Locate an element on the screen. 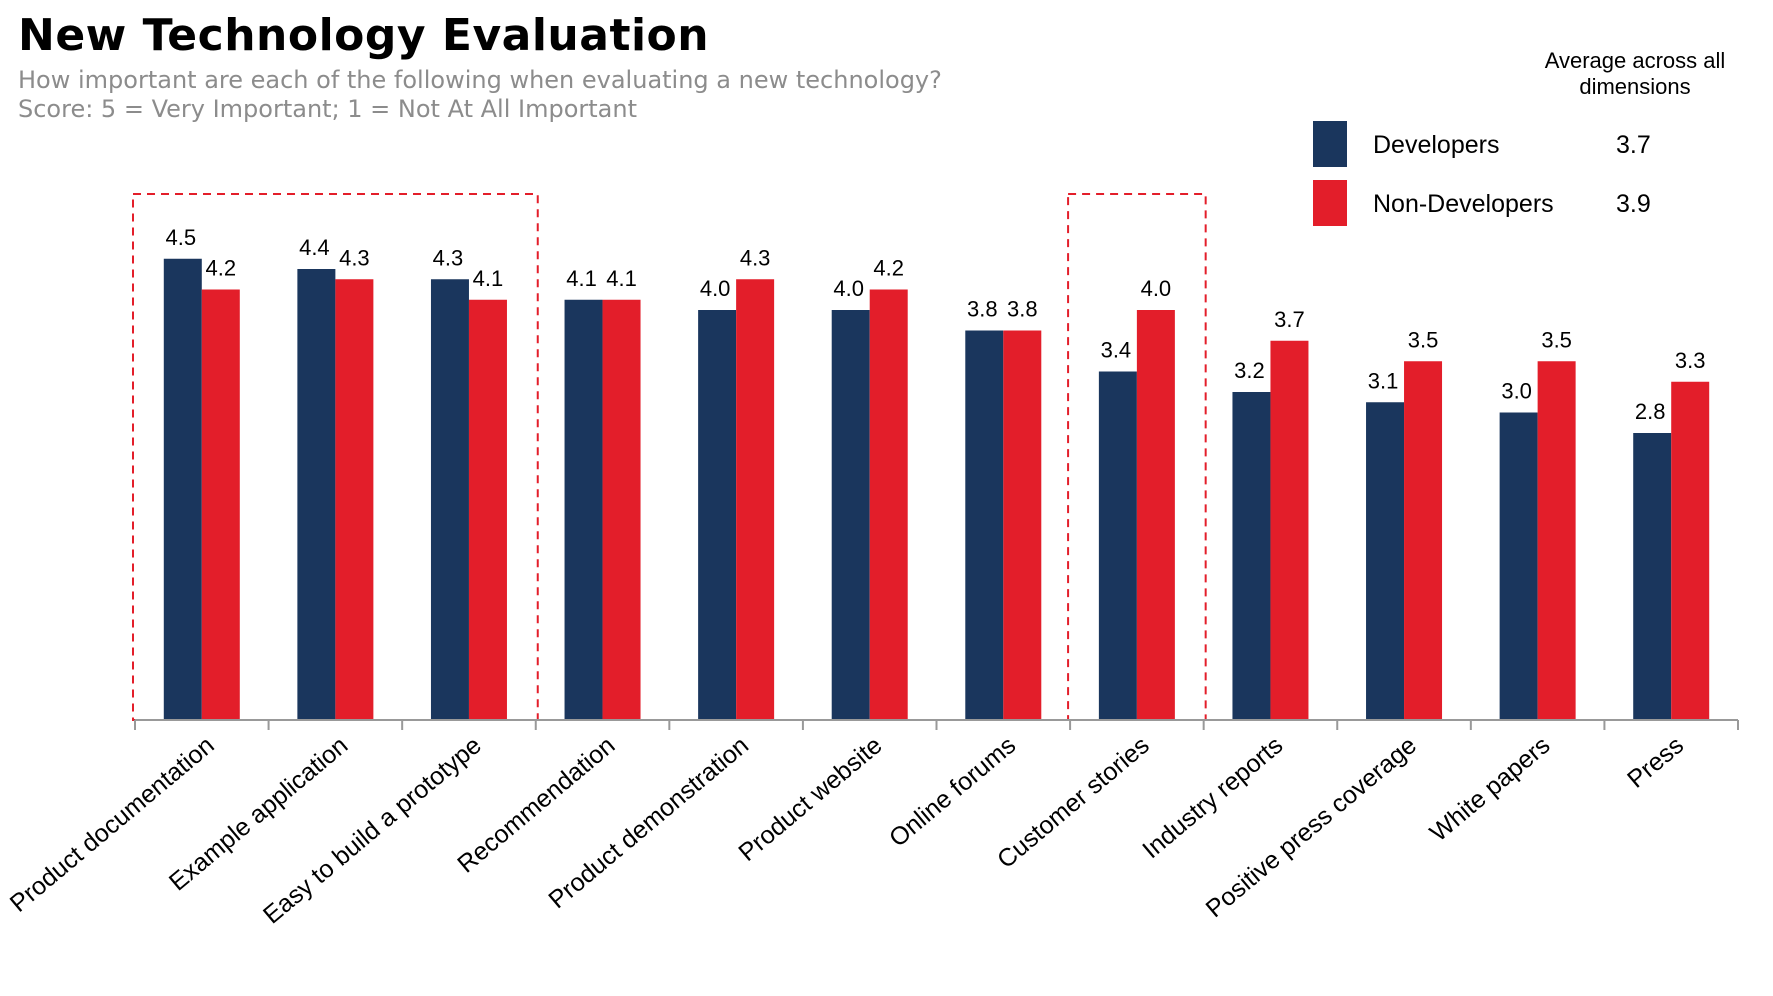 The width and height of the screenshot is (1773, 996). data-label-developers-online-forums: 3.8 is located at coordinates (982, 309).